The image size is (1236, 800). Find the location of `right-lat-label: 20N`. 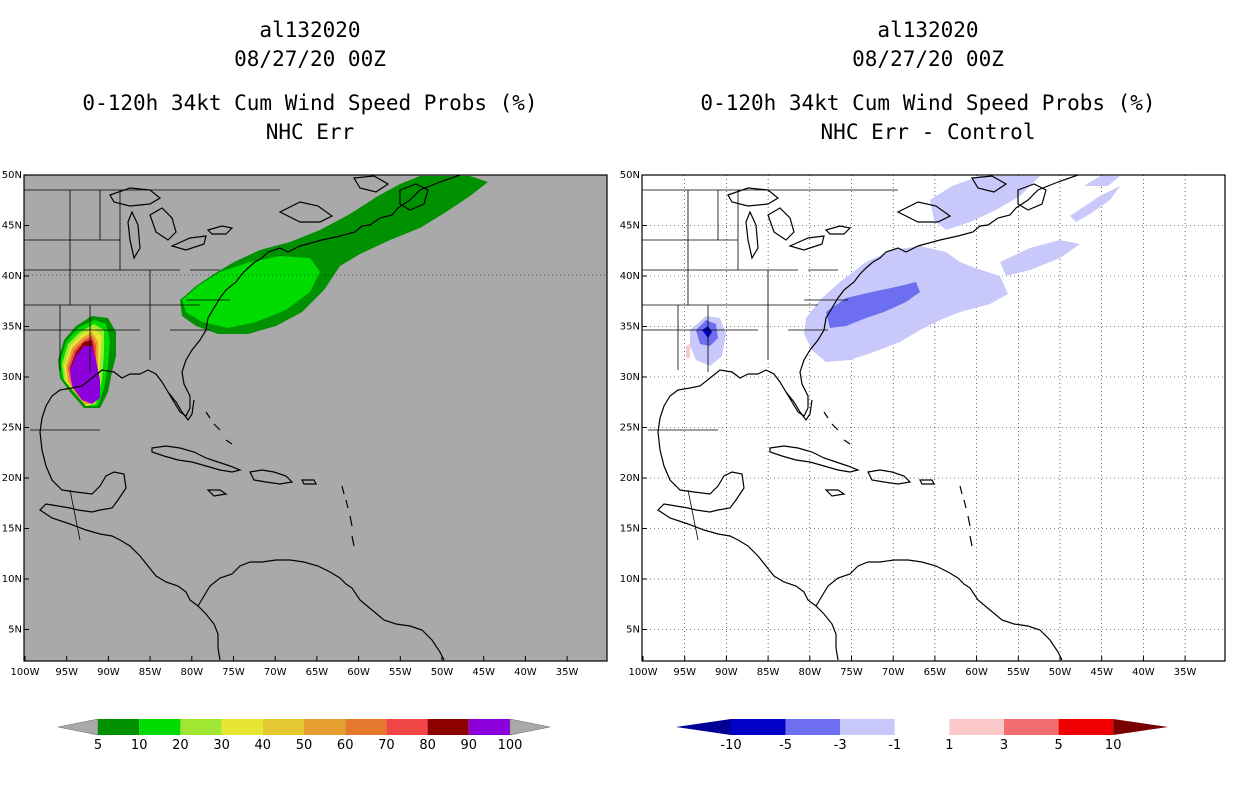

right-lat-label: 20N is located at coordinates (630, 478).